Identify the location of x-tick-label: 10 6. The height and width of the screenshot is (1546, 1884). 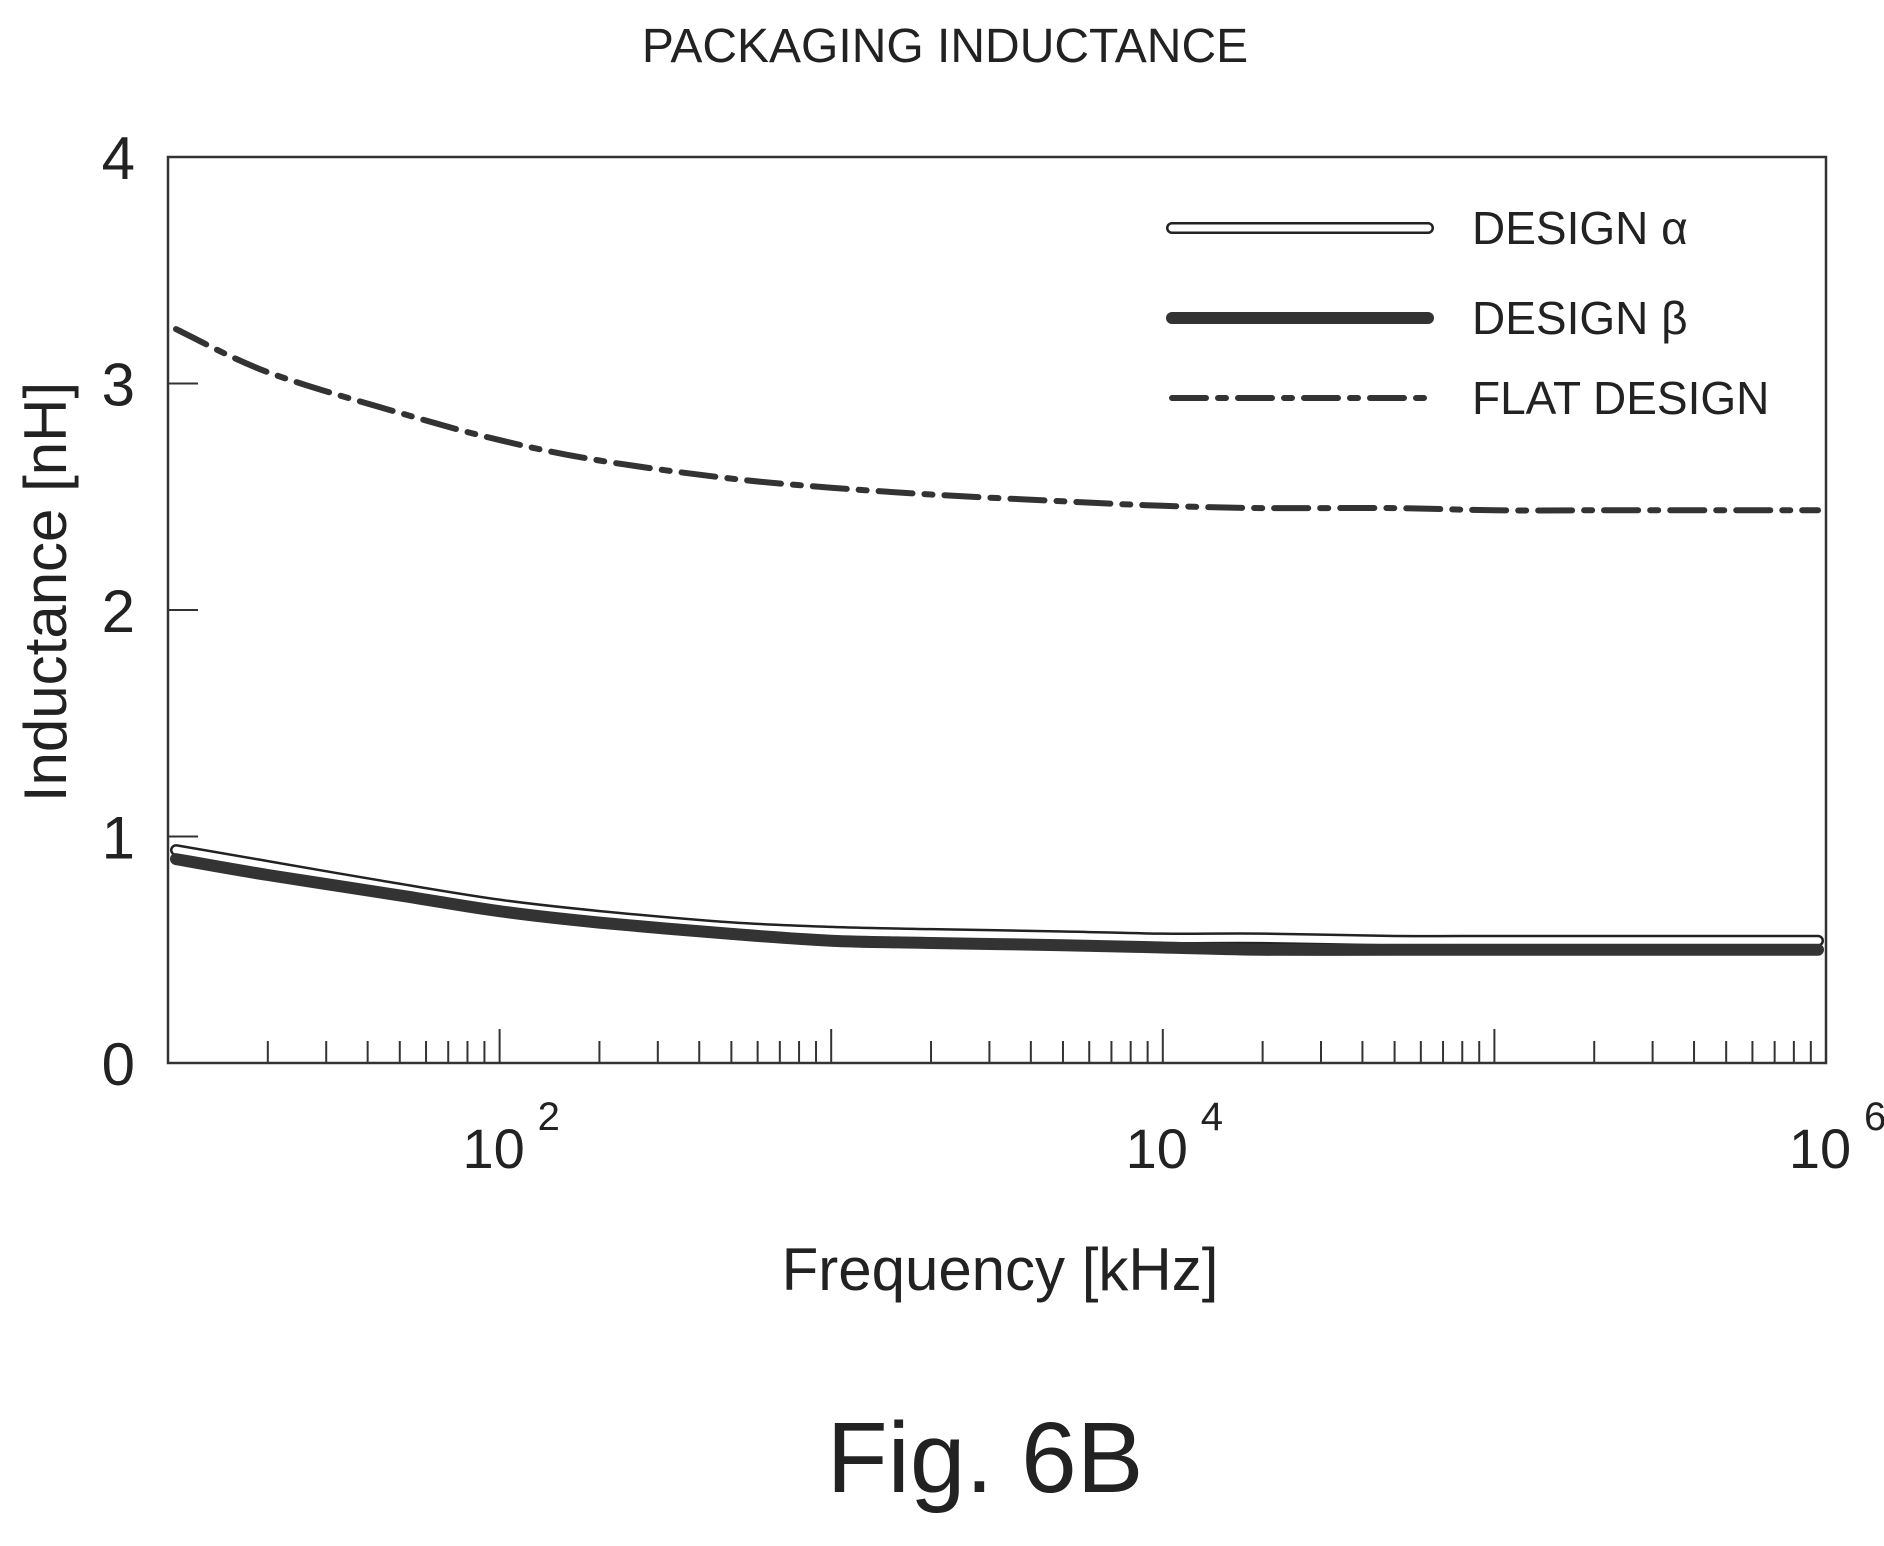
(1836, 1137).